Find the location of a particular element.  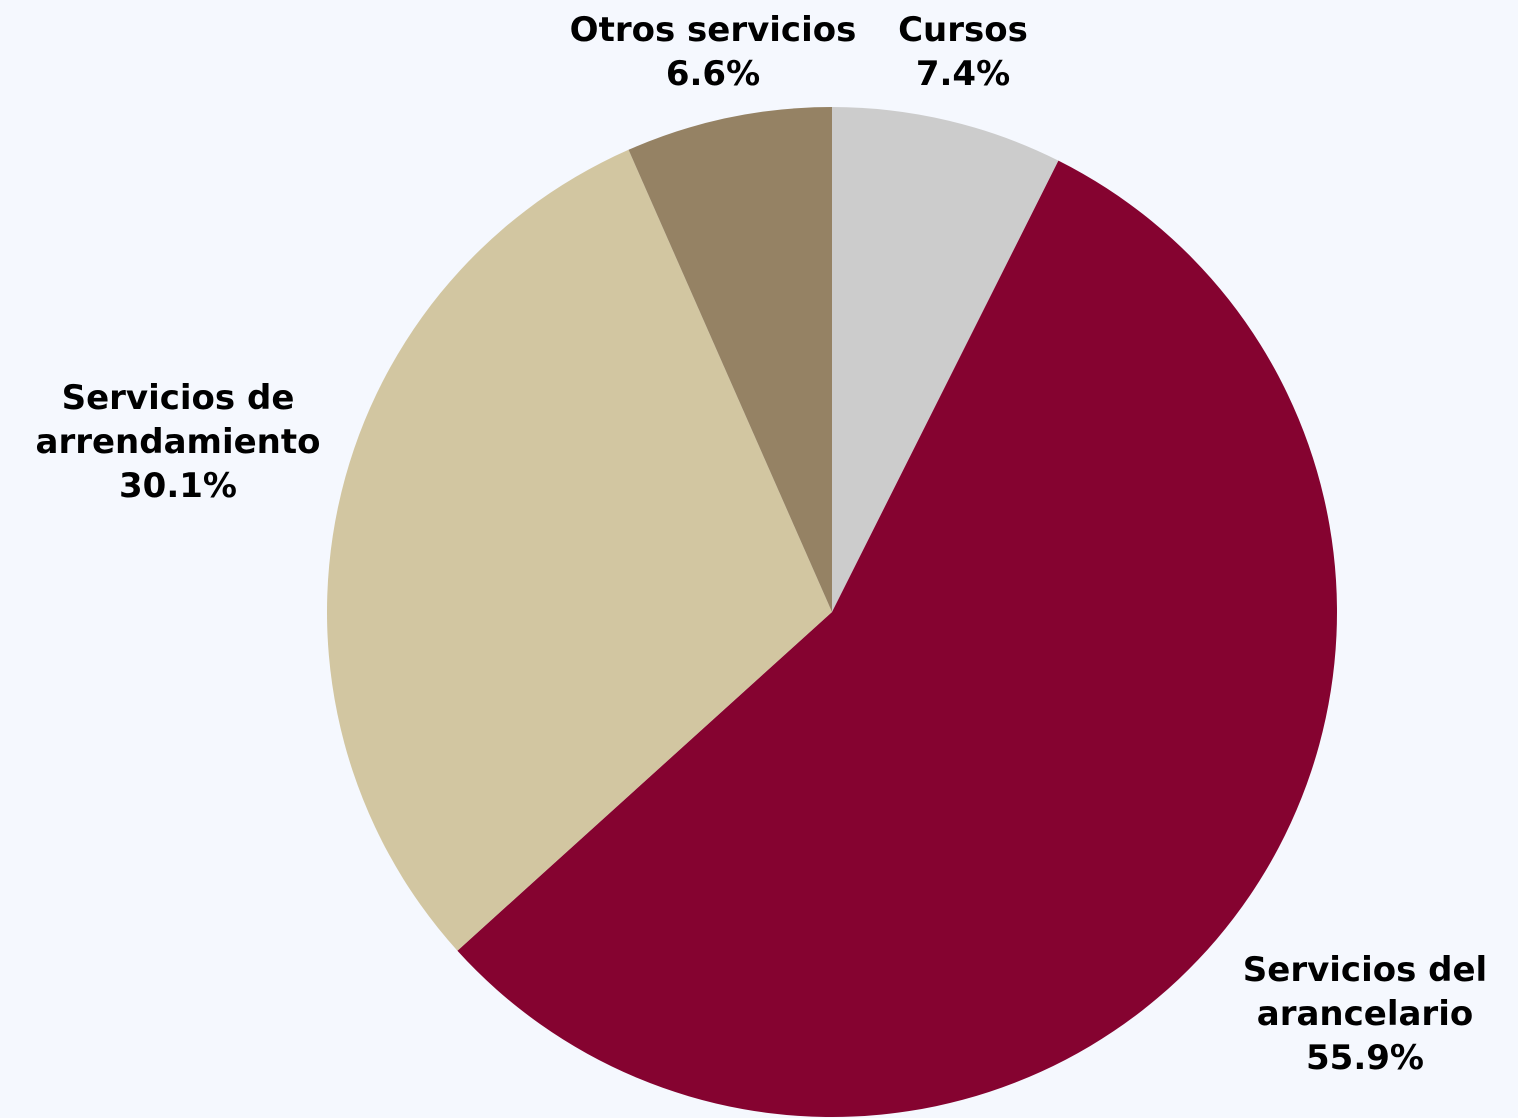

slice-label: Servicios del arancelario 55.9% is located at coordinates (1365, 1014).